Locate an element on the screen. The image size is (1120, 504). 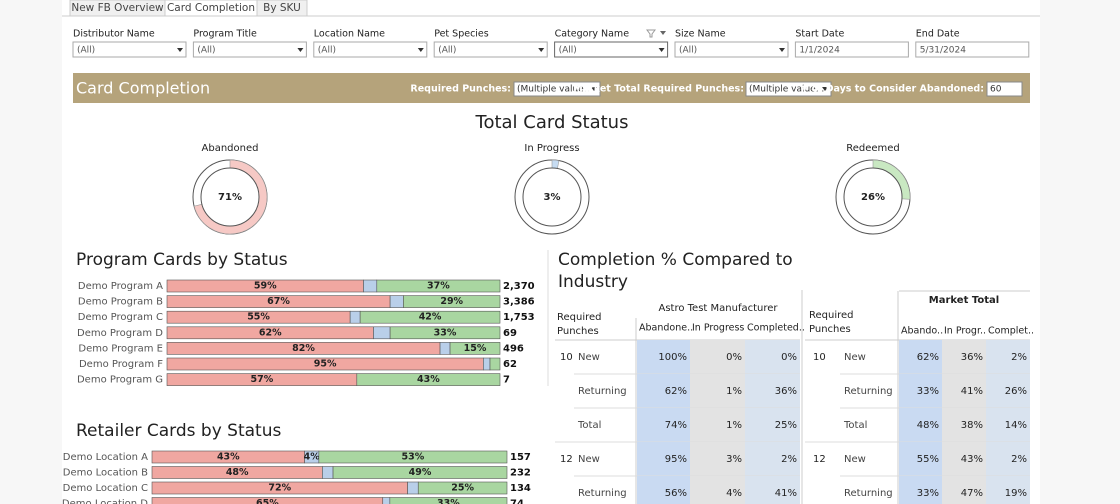
filter-value: 5/31/2024 is located at coordinates (943, 51).